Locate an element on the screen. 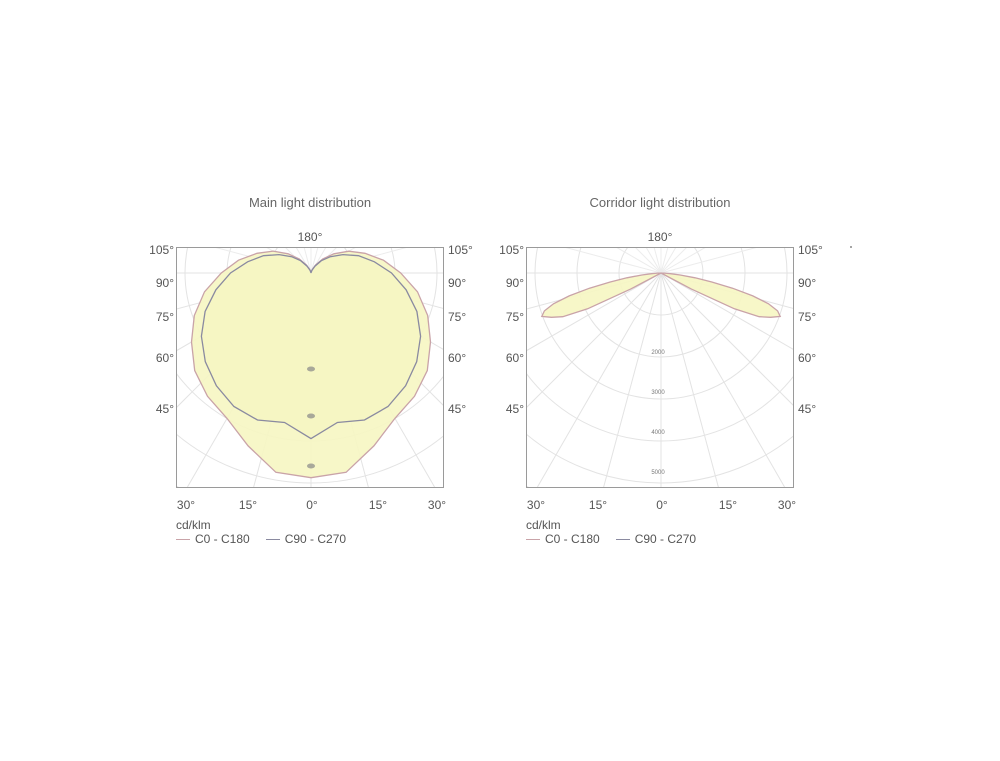 The width and height of the screenshot is (1000, 761). polar-plot-svg: 2000 3000 4000 5000 is located at coordinates (660, 367).